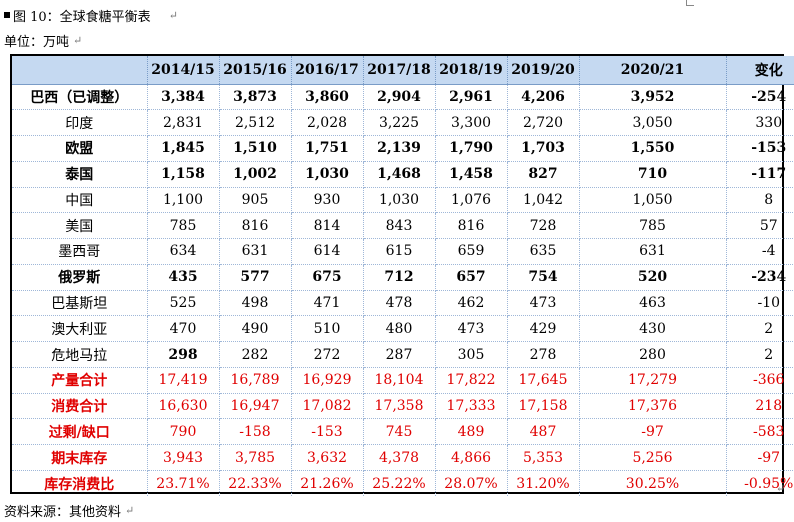 This screenshot has height=522, width=794. I want to click on table-row: 泰国 1,158 1,002 1,030 1,468 1,458 827 710 -117, so click(403, 174).